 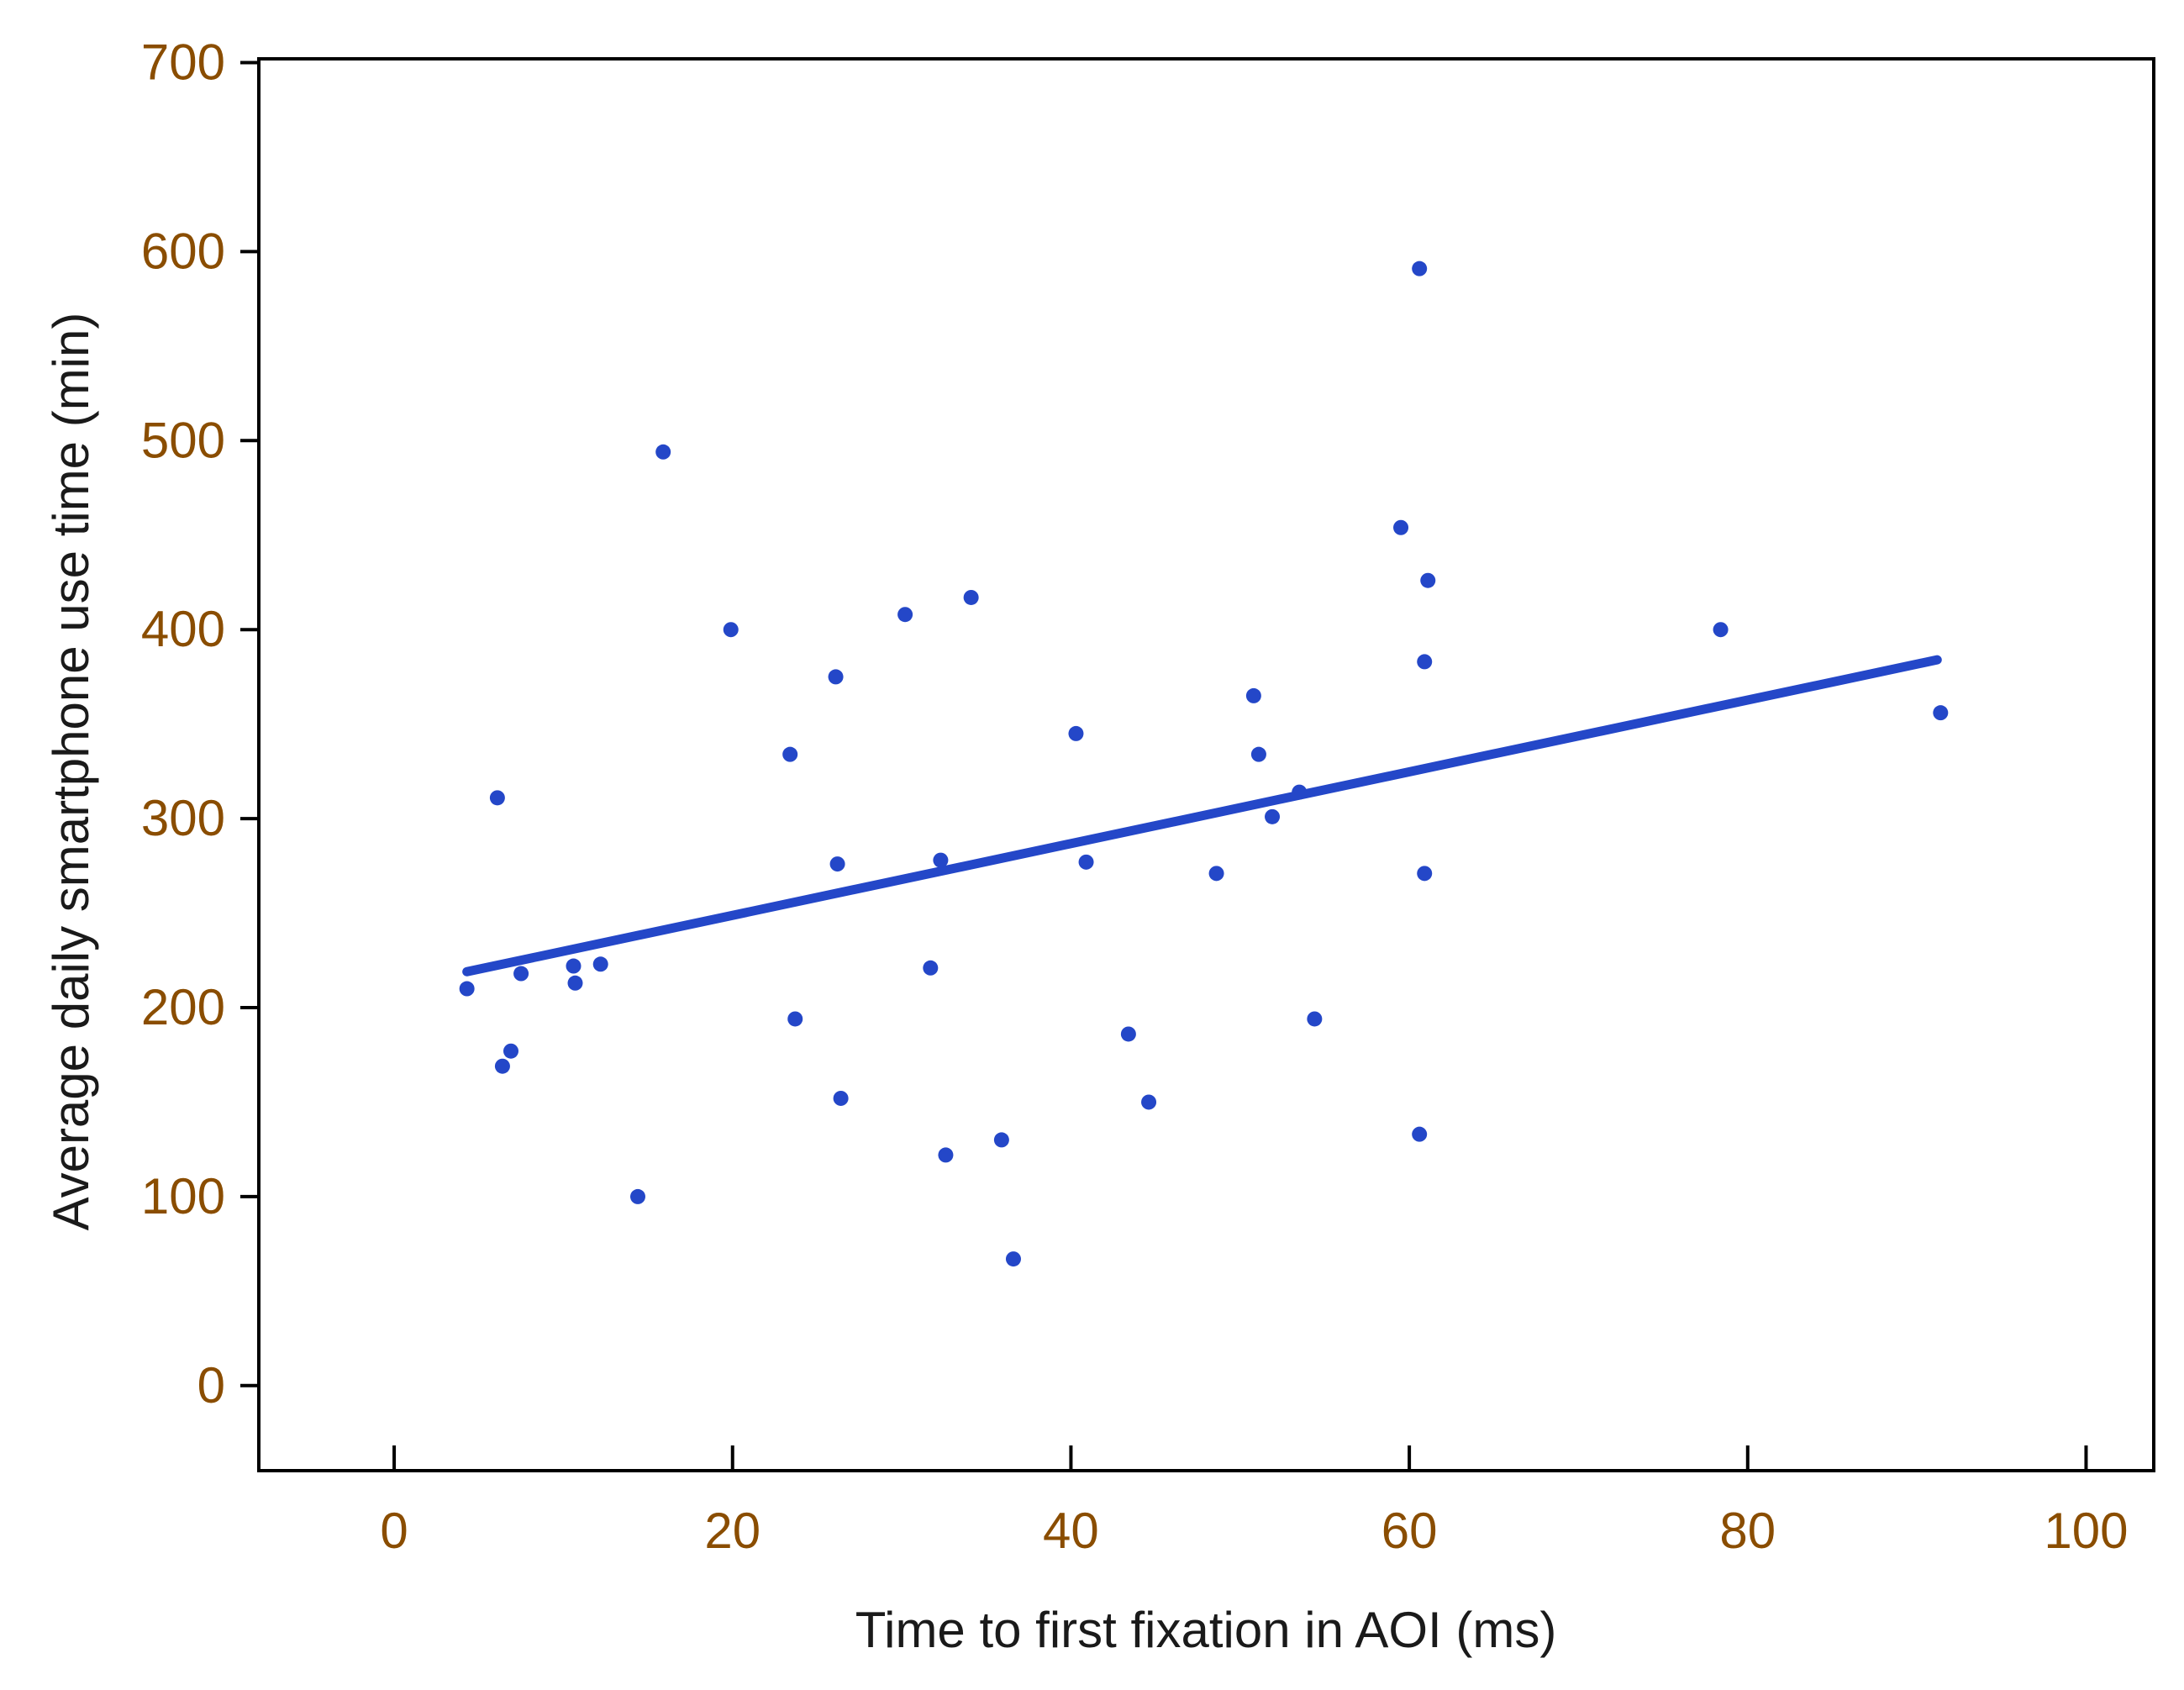 What do you see at coordinates (183, 440) in the screenshot?
I see `y-tick-label: 500` at bounding box center [183, 440].